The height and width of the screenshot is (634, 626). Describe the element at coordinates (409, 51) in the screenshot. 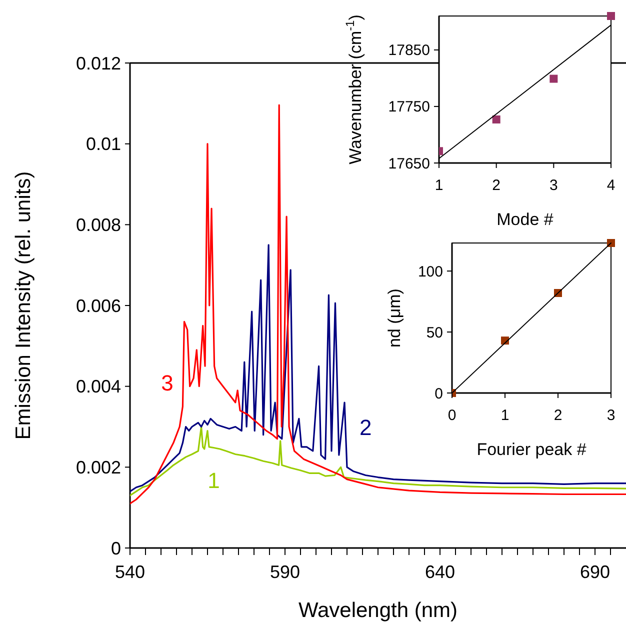

I see `y-tick-label: 17850` at that location.